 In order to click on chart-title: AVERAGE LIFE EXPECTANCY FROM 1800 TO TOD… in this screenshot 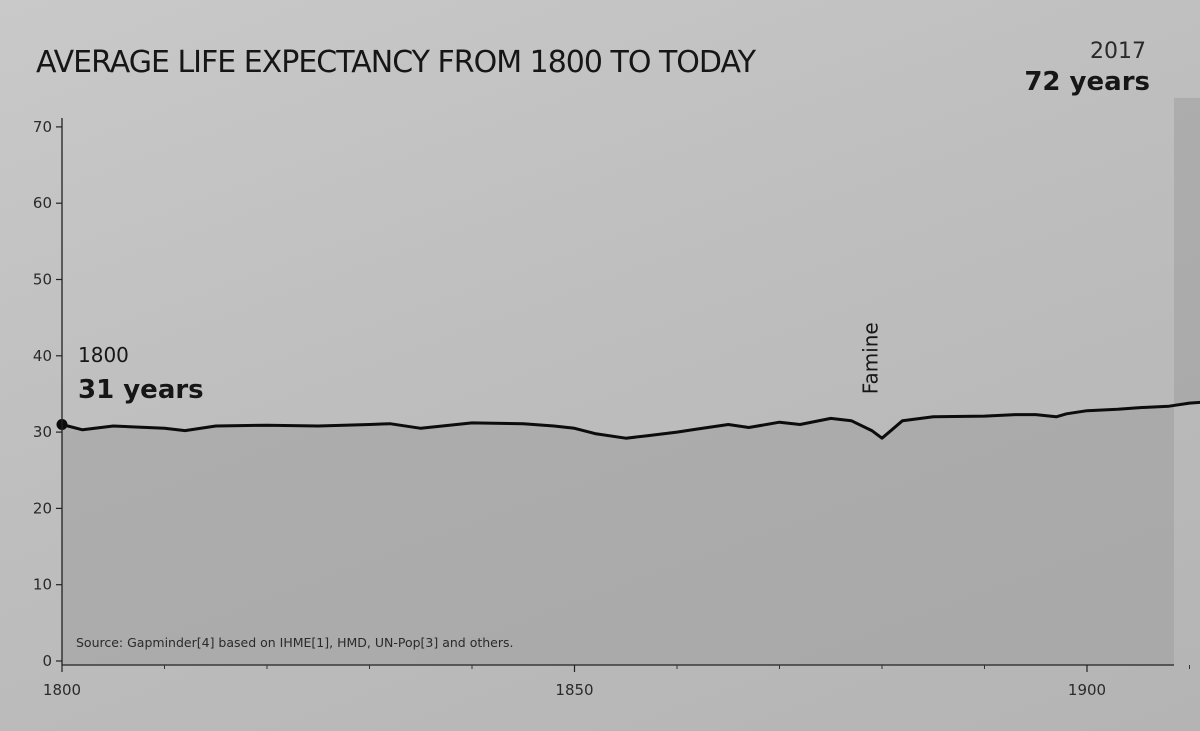, I will do `click(396, 62)`.